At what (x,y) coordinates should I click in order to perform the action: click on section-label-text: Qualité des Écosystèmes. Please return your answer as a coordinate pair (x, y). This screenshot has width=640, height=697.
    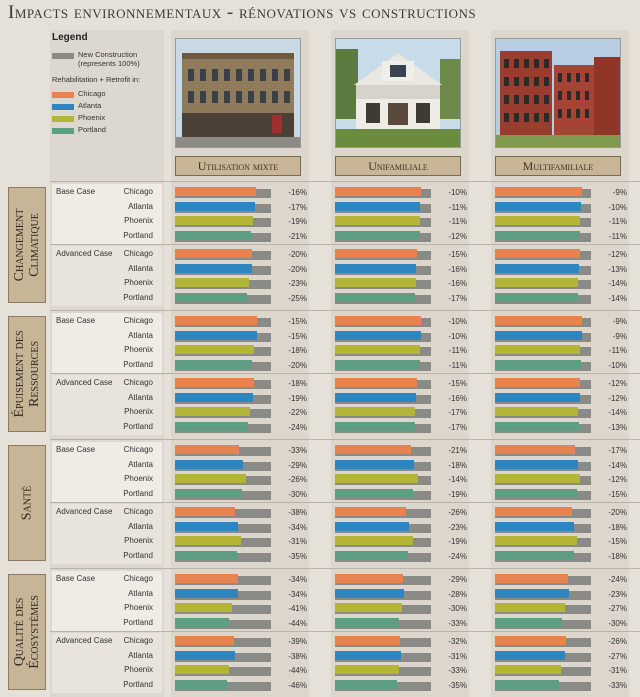
    Looking at the image, I should click on (27, 632).